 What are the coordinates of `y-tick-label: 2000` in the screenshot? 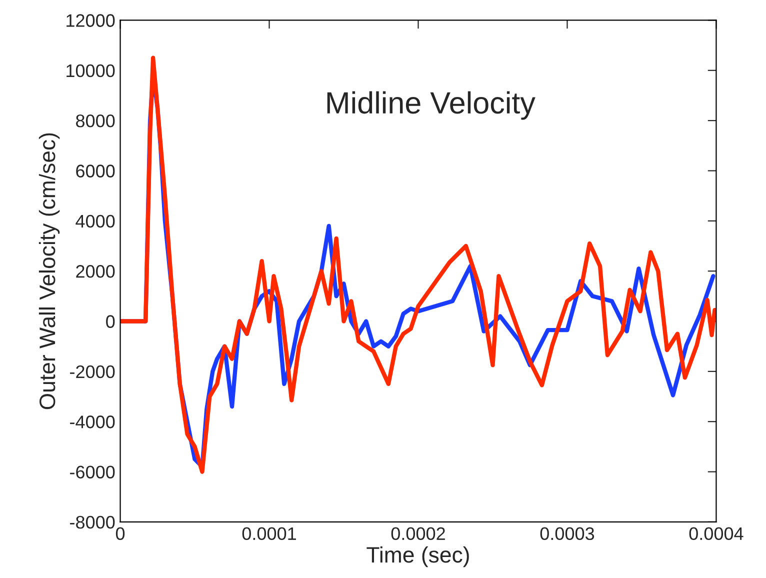 It's located at (95, 271).